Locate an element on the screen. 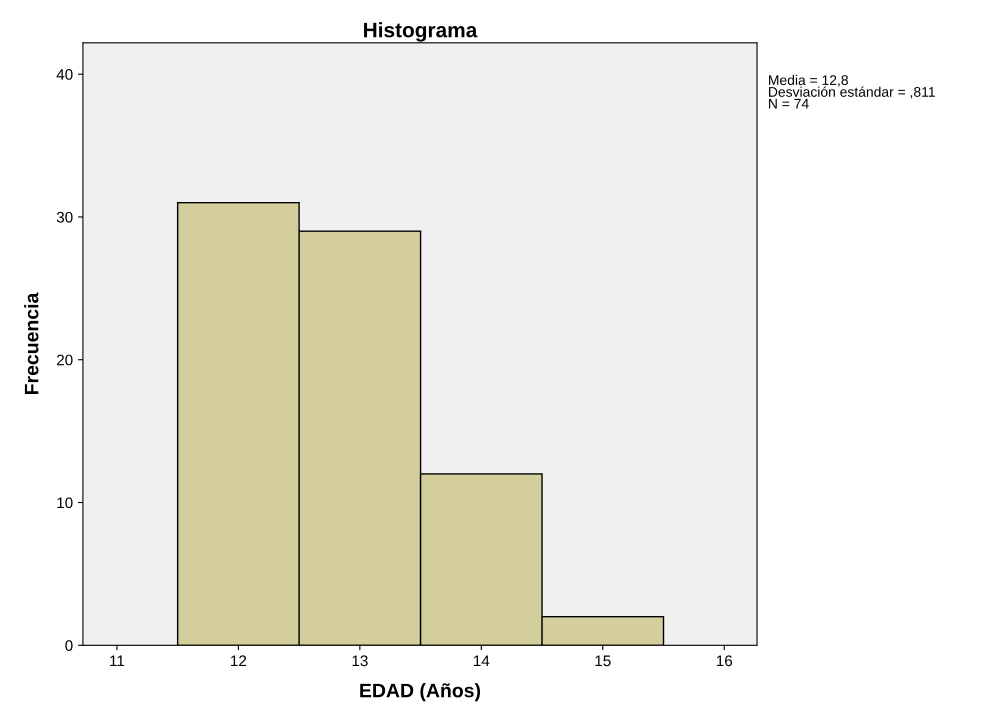 The height and width of the screenshot is (713, 987). text: Desviación estándar = ,811 is located at coordinates (852, 92).